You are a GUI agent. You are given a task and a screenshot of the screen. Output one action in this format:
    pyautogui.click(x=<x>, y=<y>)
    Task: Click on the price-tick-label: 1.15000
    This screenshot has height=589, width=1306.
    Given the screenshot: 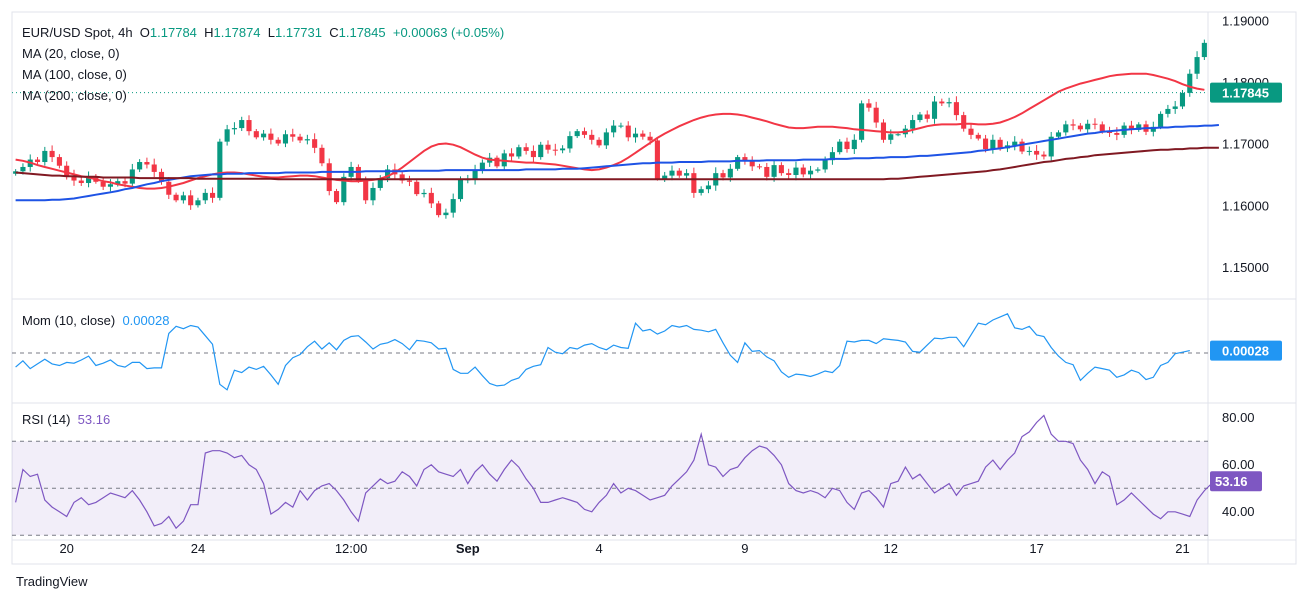 What is the action you would take?
    pyautogui.click(x=1245, y=267)
    